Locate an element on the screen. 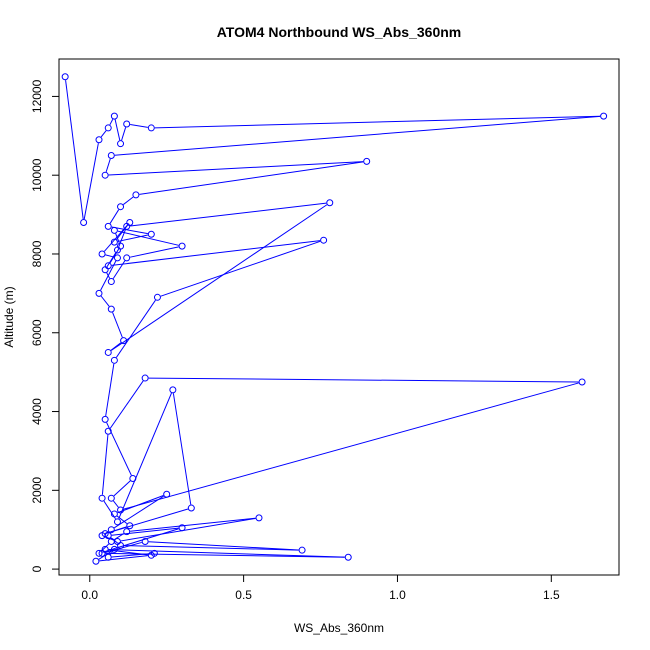 This screenshot has height=650, width=650. x-tick-label: 1.5 is located at coordinates (551, 595).